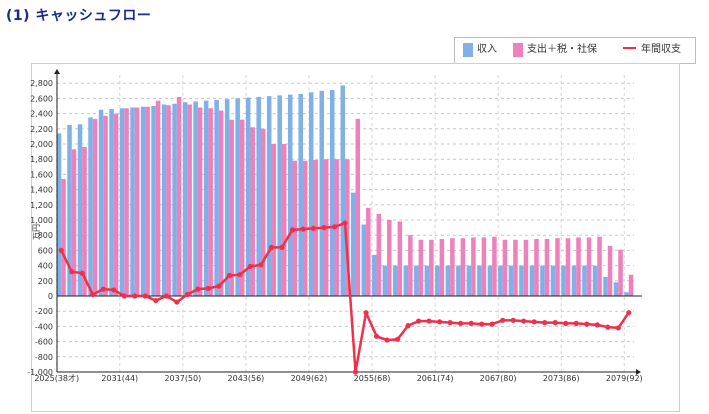  What do you see at coordinates (41, 114) in the screenshot?
I see `y-tick-label: 2,400` at bounding box center [41, 114].